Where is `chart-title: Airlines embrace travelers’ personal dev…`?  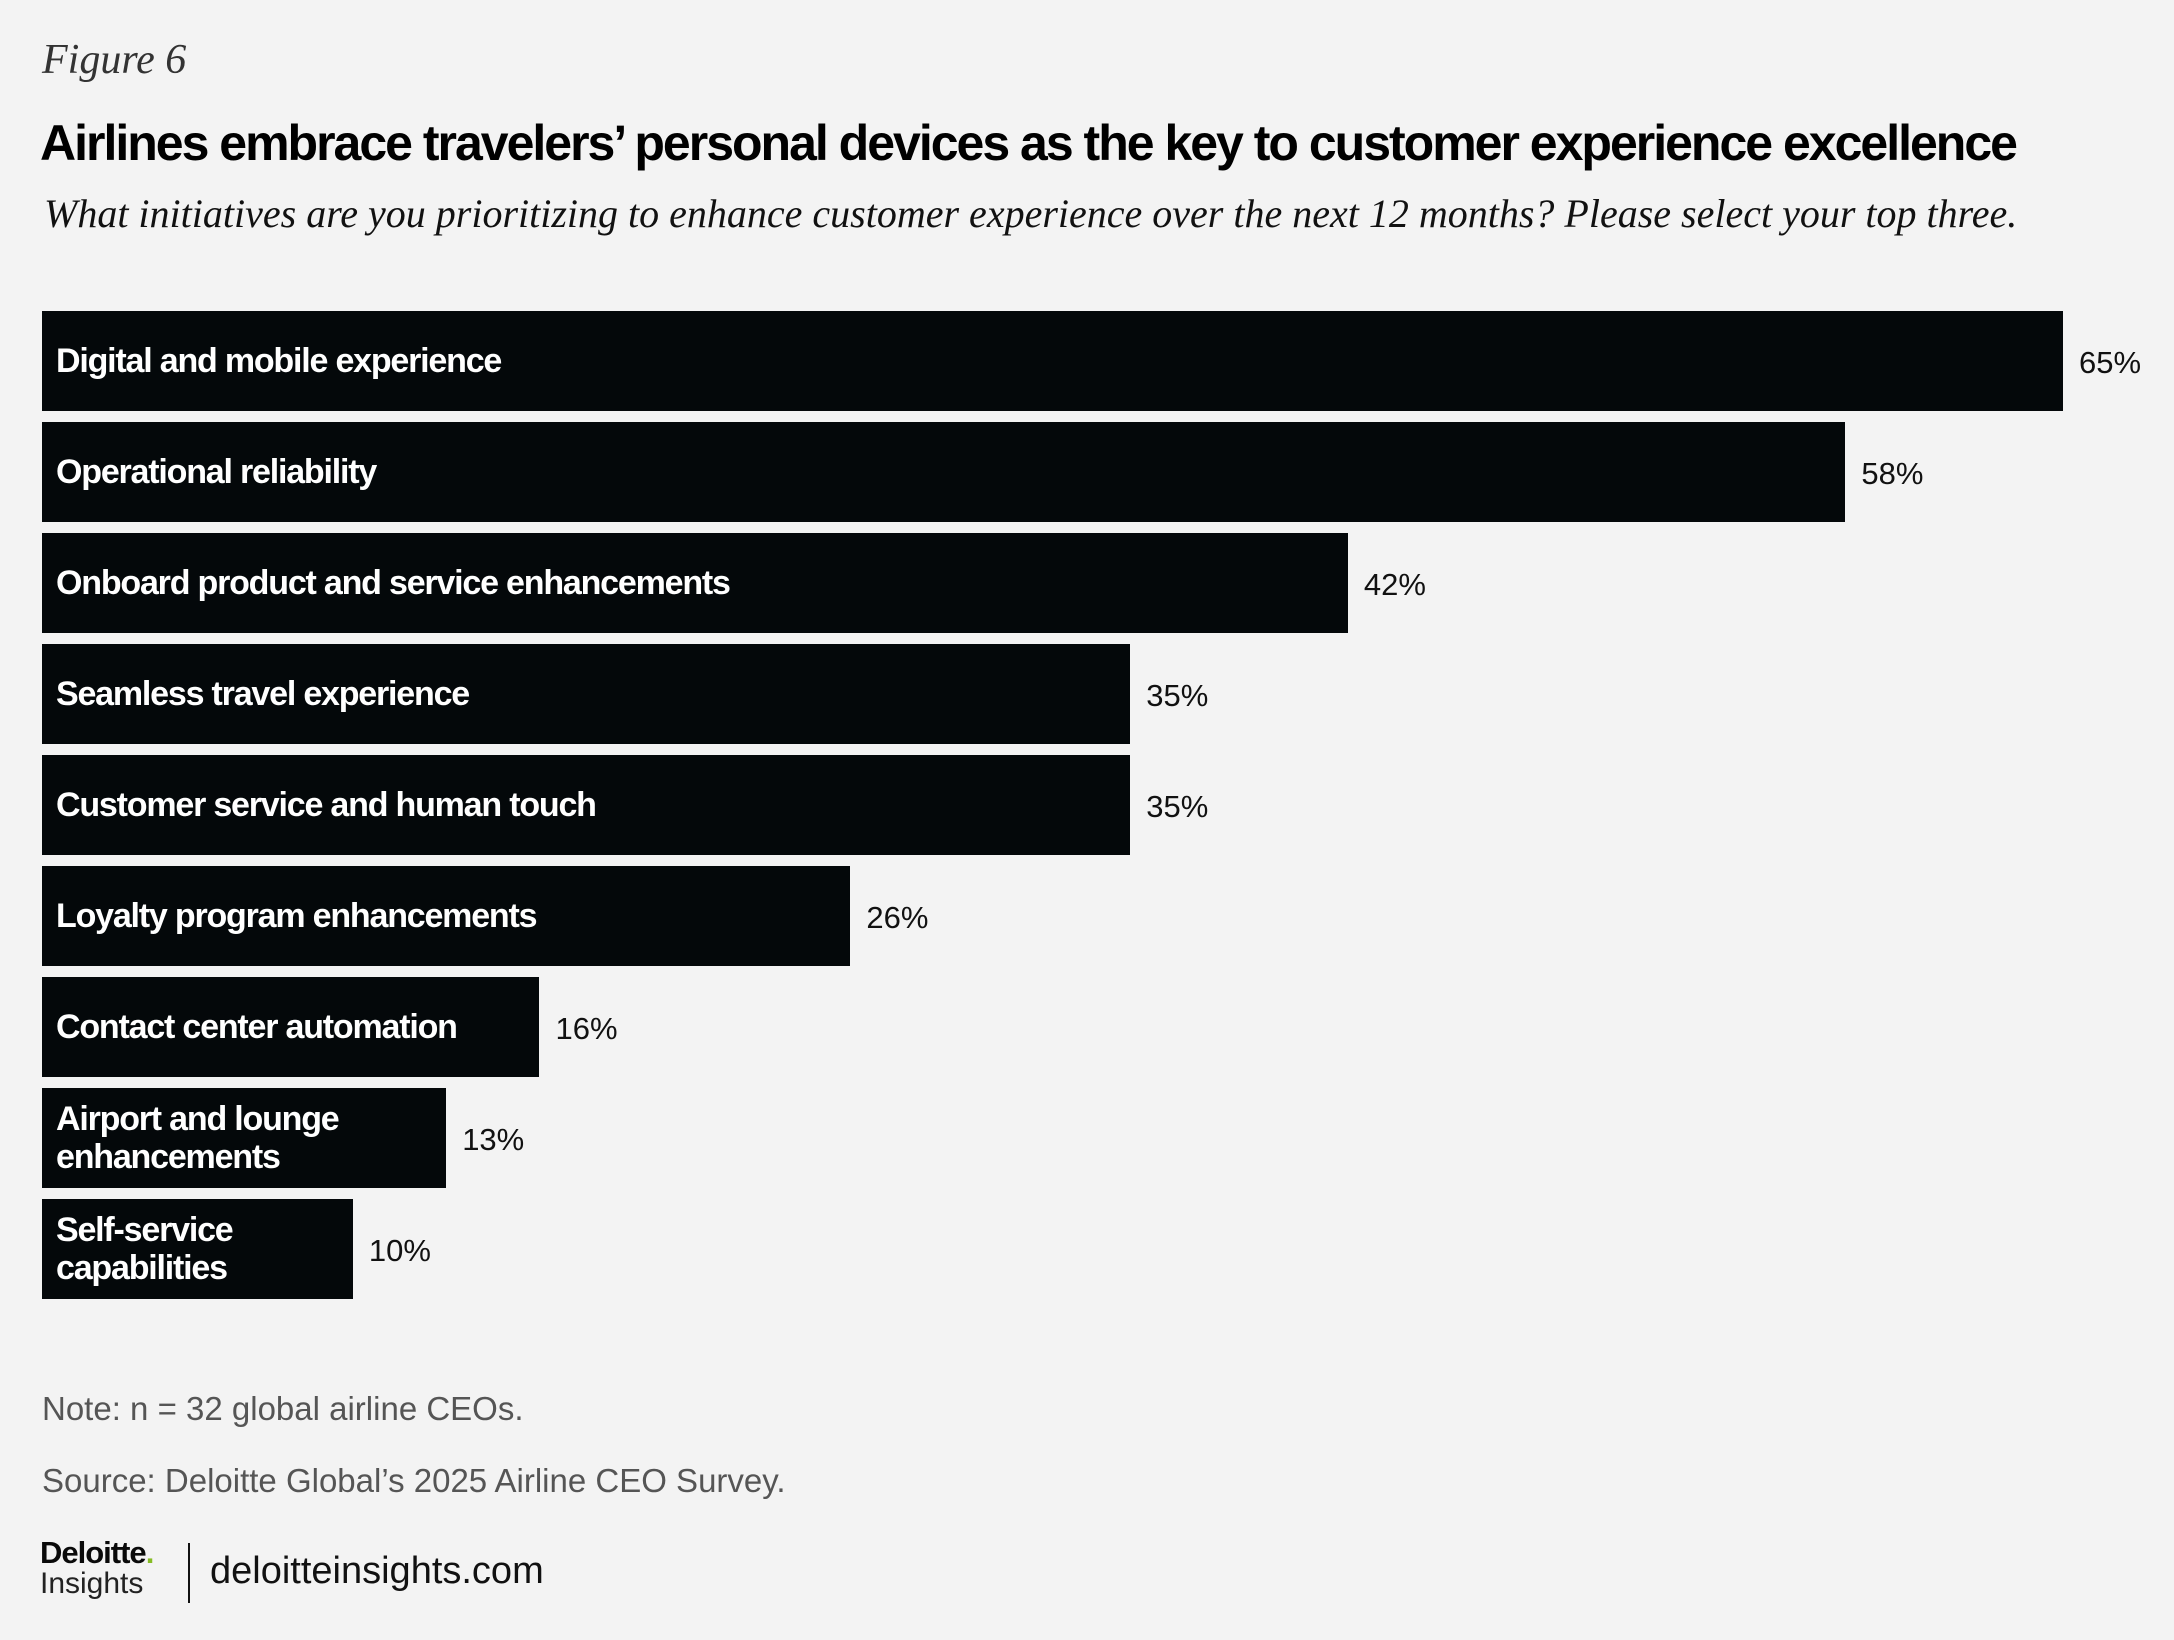 chart-title: Airlines embrace travelers’ personal dev… is located at coordinates (1029, 143).